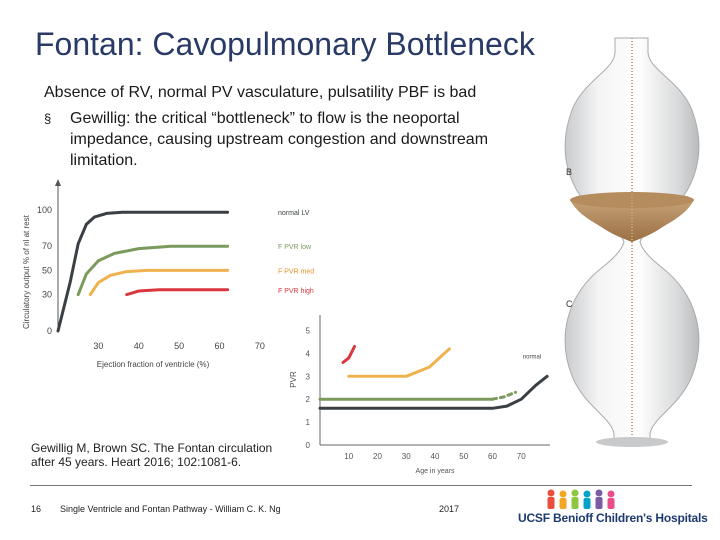 The width and height of the screenshot is (720, 540). I want to click on output-chart-labels: normal LV F PVR low F PVR med F PVR high, so click(296, 252).